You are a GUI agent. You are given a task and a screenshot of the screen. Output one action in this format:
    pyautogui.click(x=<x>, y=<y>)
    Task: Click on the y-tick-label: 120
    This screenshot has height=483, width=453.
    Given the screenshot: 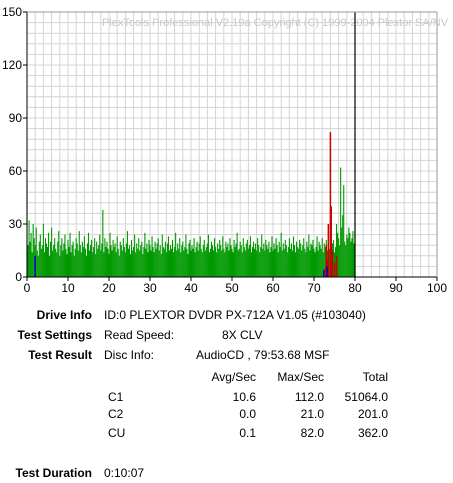 What is the action you would take?
    pyautogui.click(x=12, y=65)
    